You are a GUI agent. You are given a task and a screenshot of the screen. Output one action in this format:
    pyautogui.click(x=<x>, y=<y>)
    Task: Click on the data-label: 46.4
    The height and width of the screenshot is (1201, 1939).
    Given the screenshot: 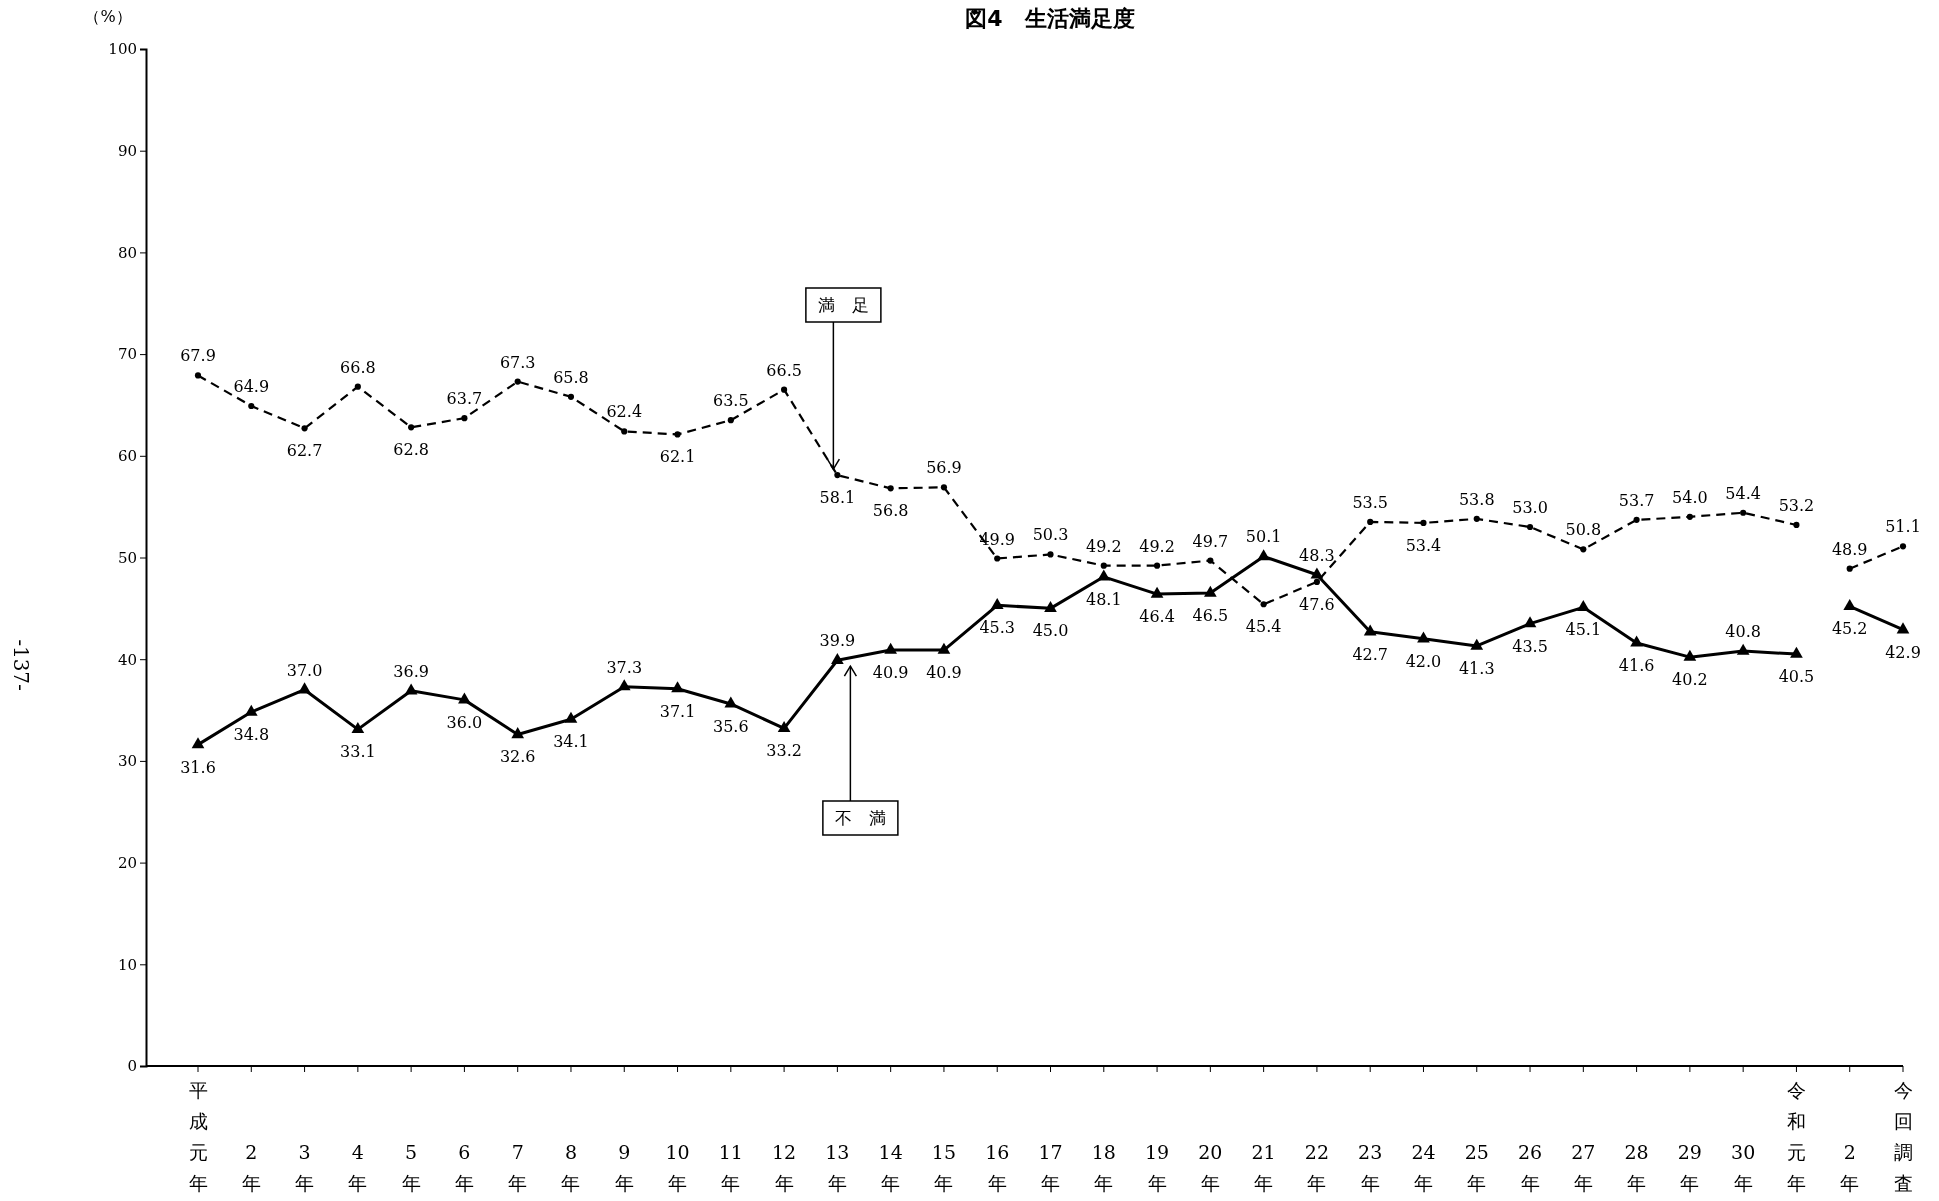 What is the action you would take?
    pyautogui.click(x=1157, y=617)
    